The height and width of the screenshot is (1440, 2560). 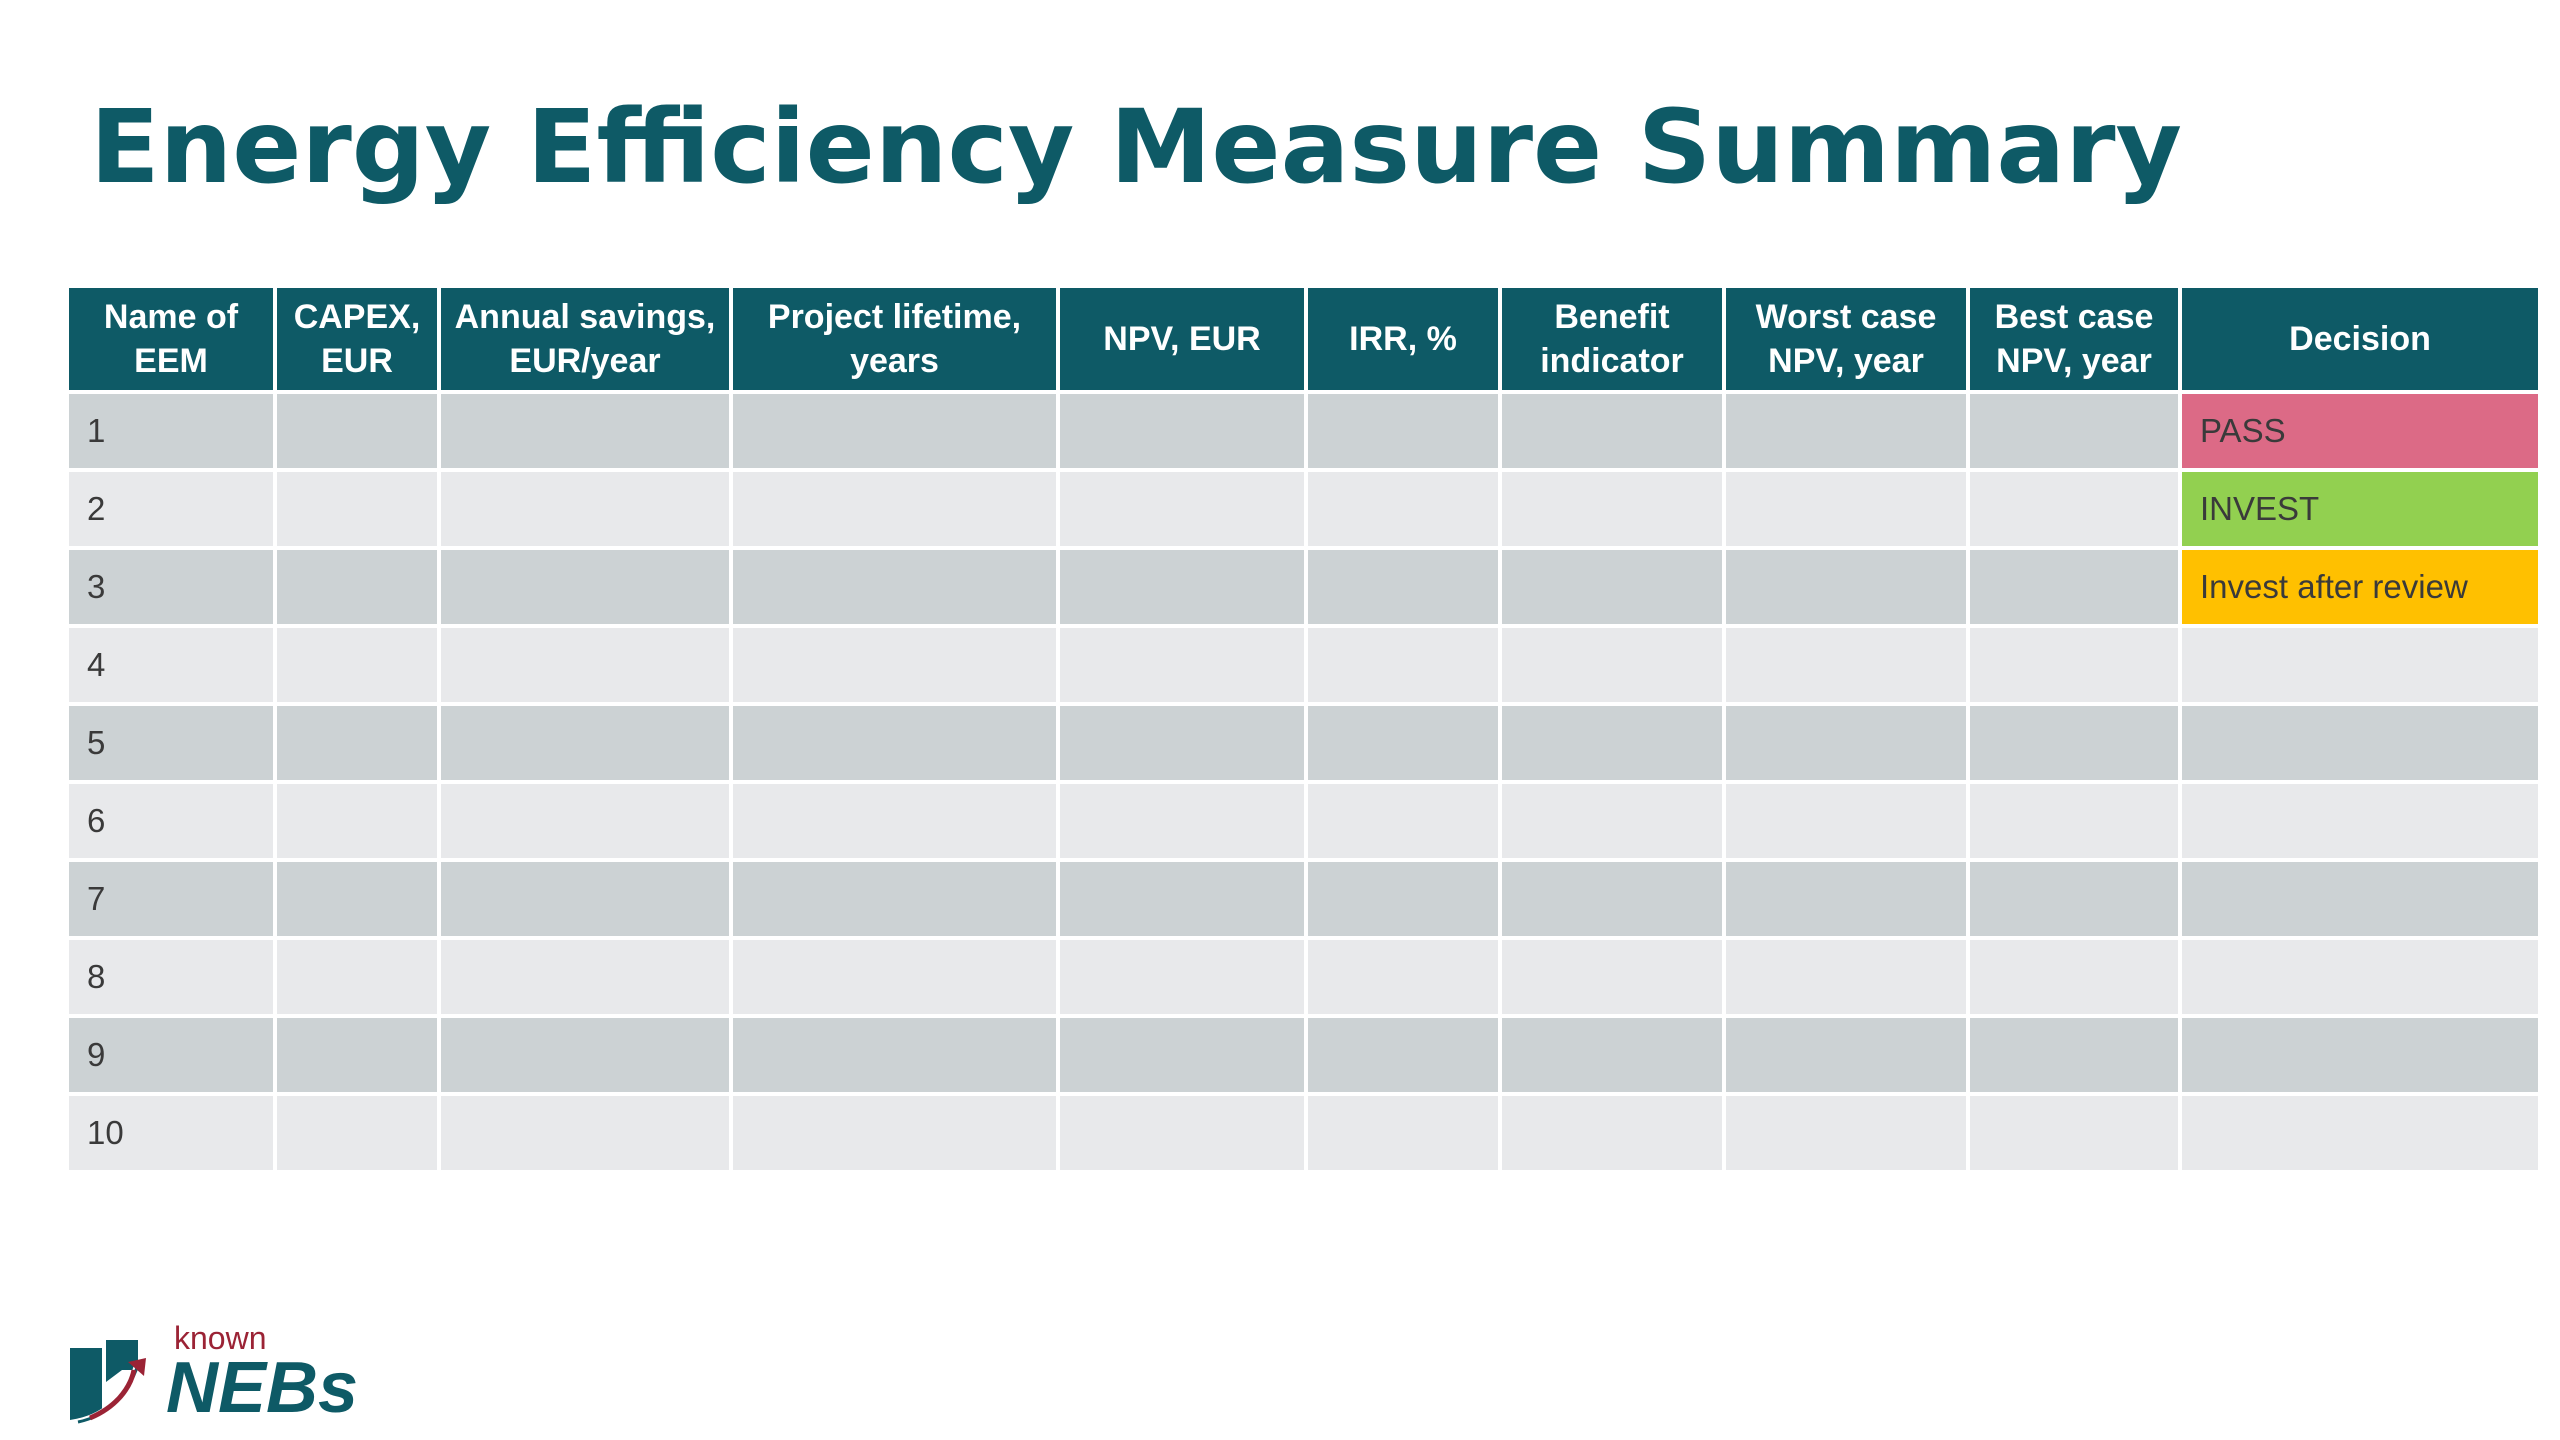 What do you see at coordinates (2360, 587) in the screenshot?
I see `decision-cell-review: Invest after review` at bounding box center [2360, 587].